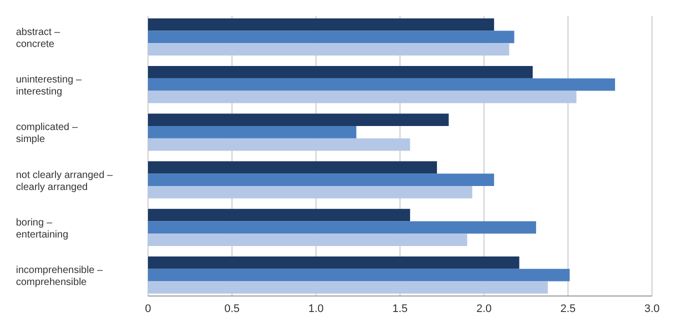  I want to click on y-tick-label: incomprehensible – comprehensible, so click(60, 276).